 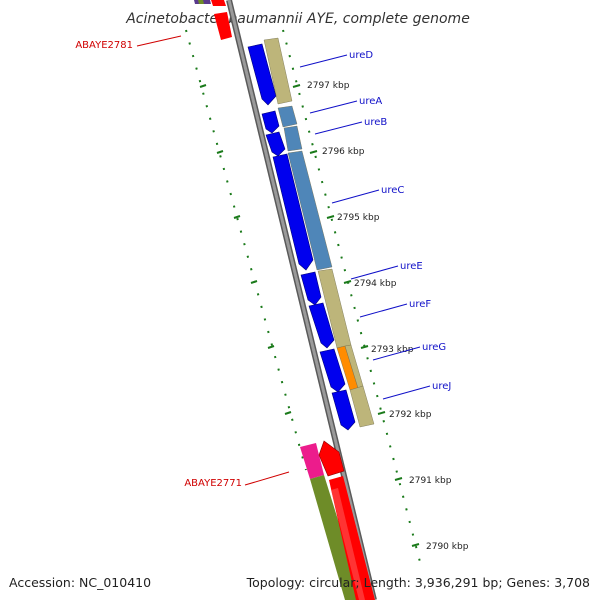 I want to click on gene-labels: ureD ureA ureB ureC ureE ureF ureG ureJ, so click(x=400, y=221).